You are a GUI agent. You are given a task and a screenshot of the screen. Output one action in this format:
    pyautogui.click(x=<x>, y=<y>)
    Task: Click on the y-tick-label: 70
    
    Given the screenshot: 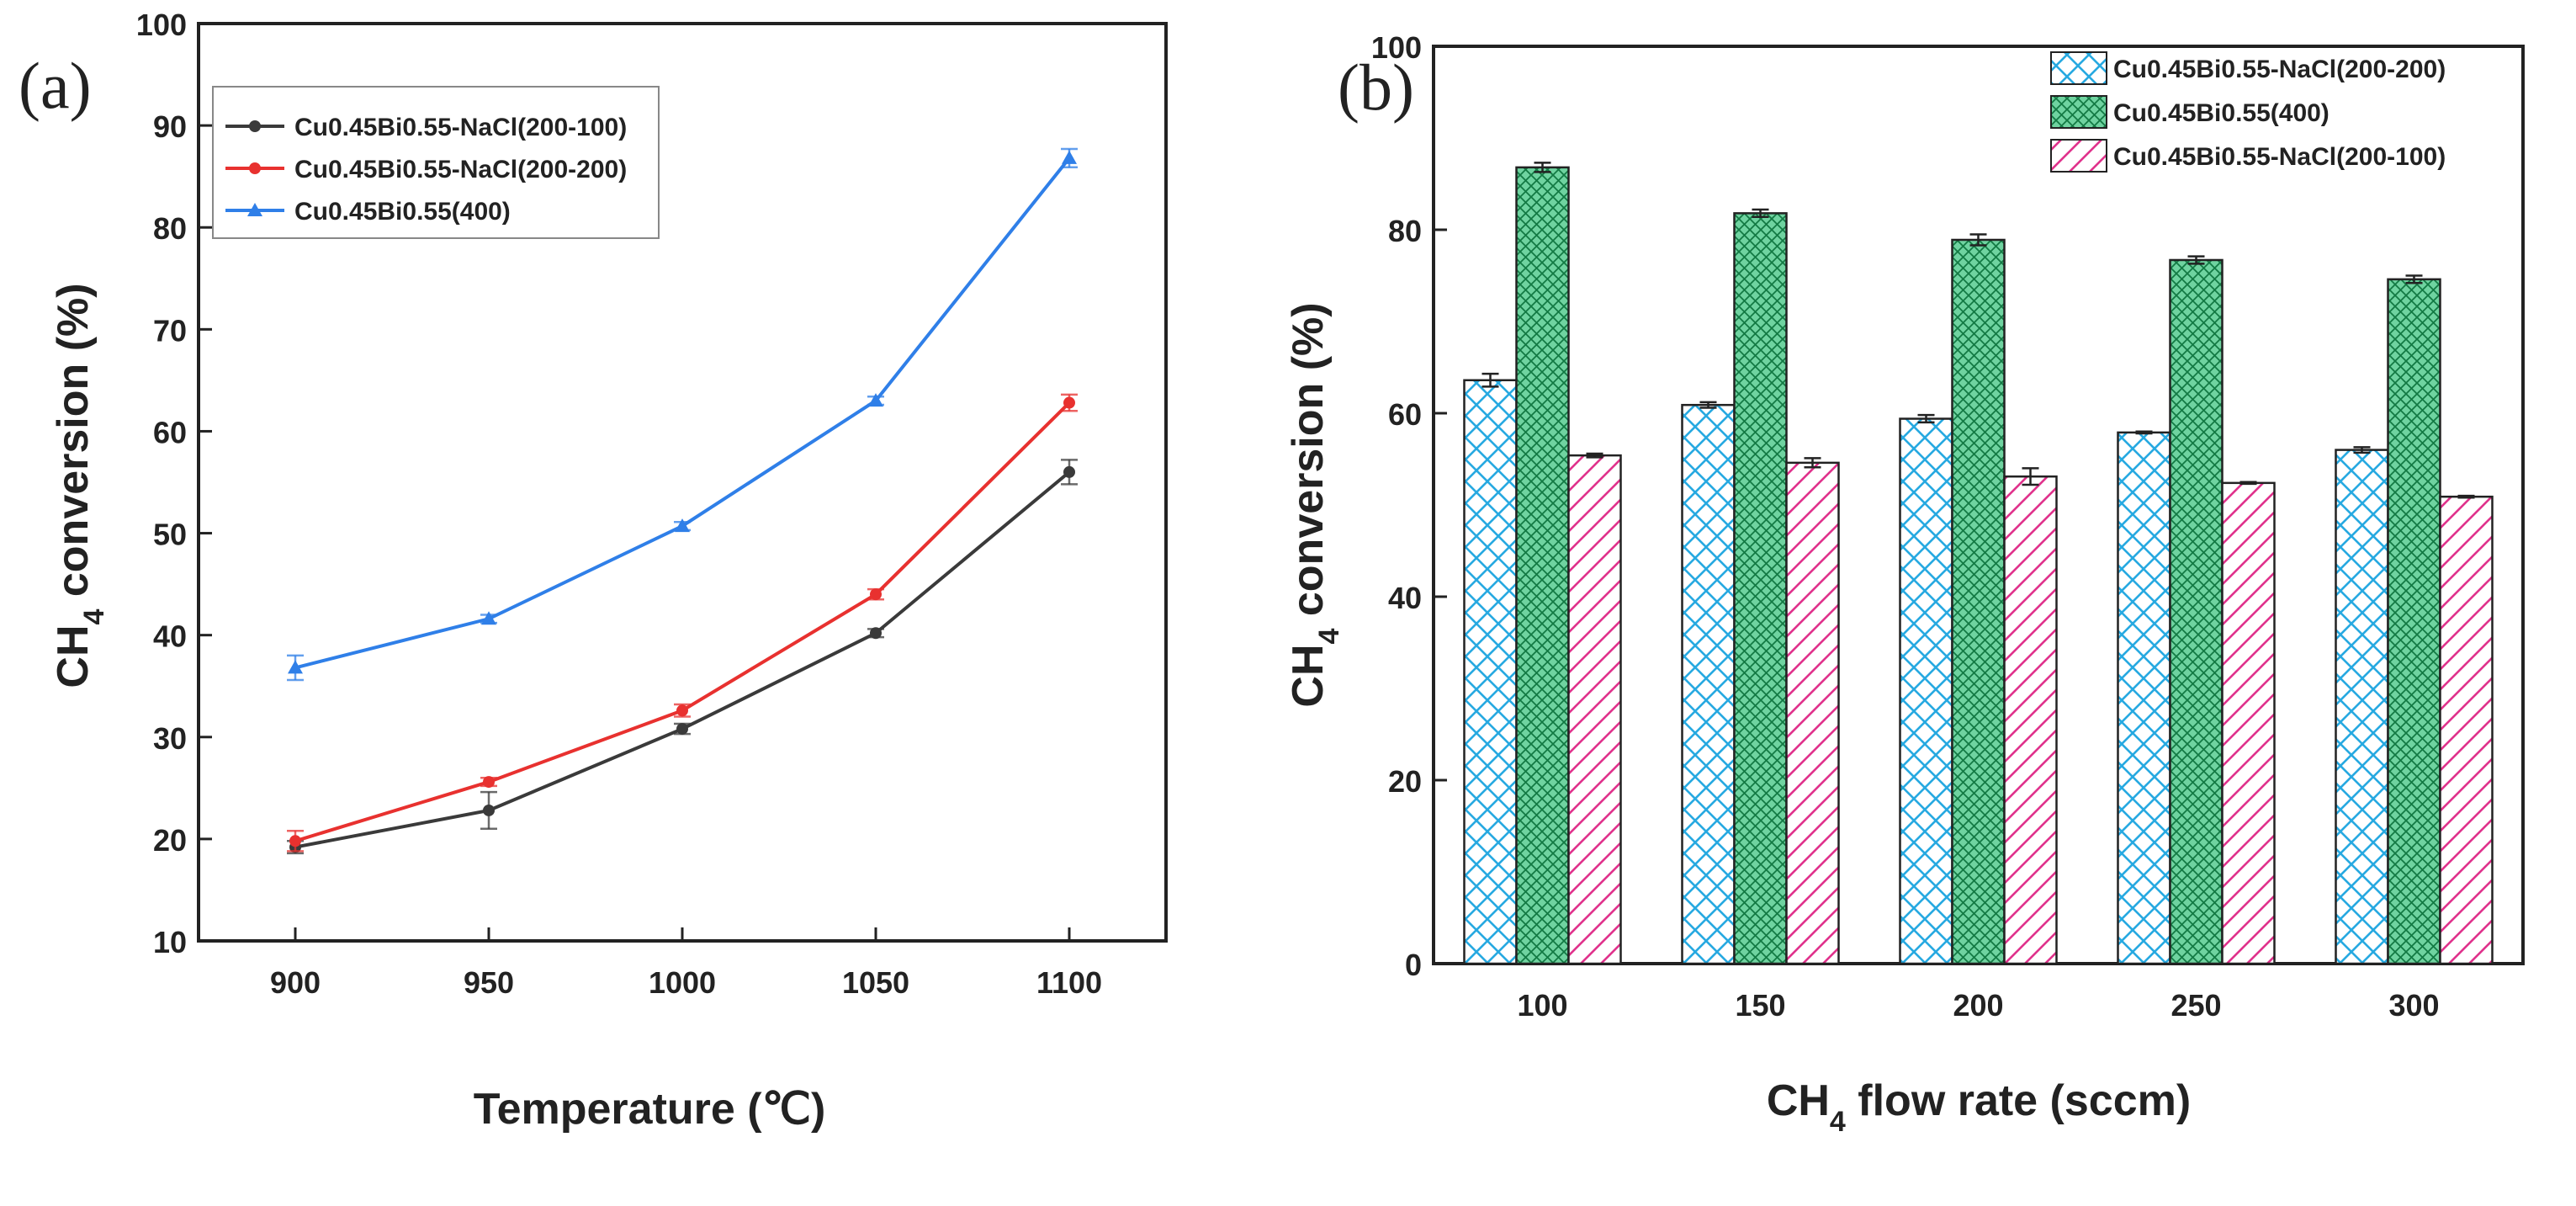 What is the action you would take?
    pyautogui.click(x=170, y=330)
    